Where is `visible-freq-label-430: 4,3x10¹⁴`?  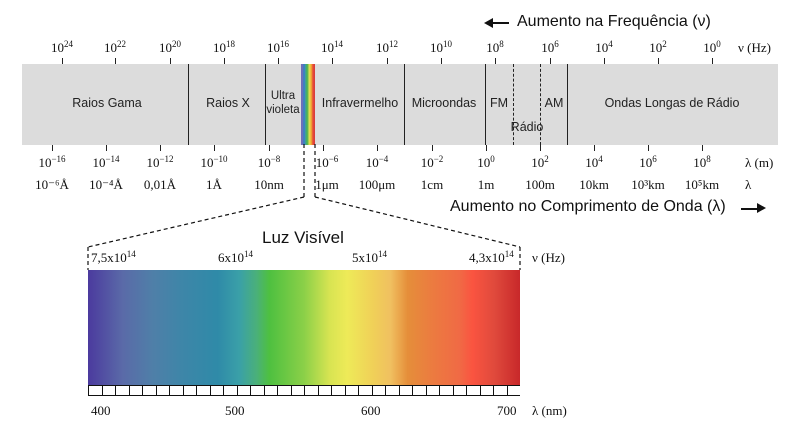 visible-freq-label-430: 4,3x10¹⁴ is located at coordinates (491, 258).